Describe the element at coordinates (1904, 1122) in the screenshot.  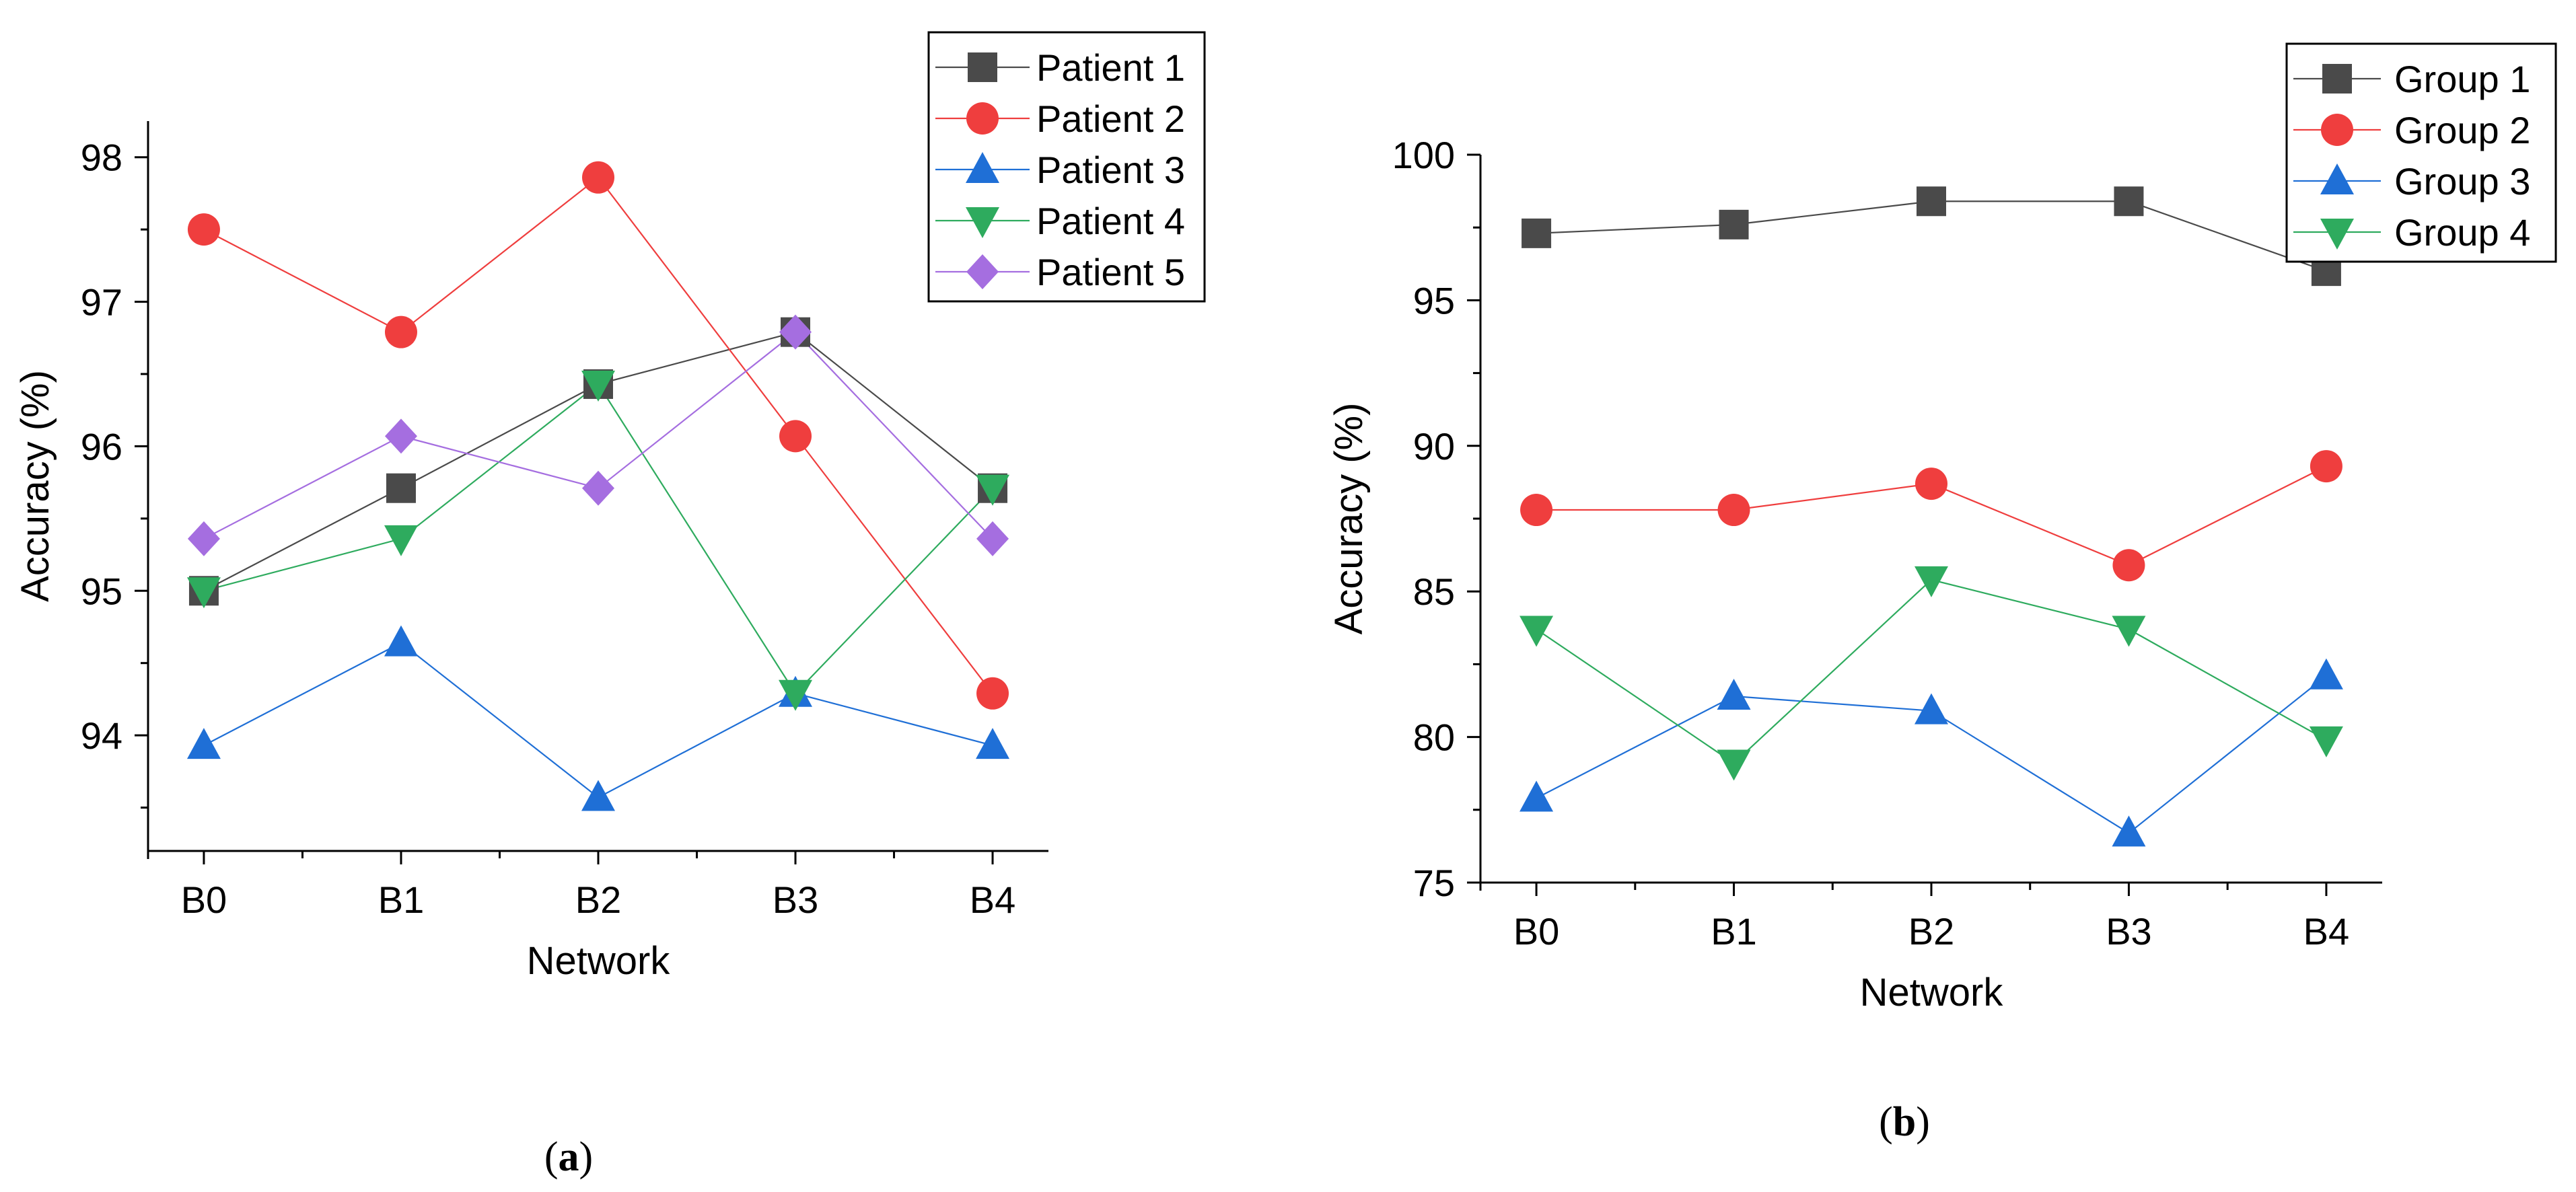
I see `panel-label: (b)` at that location.